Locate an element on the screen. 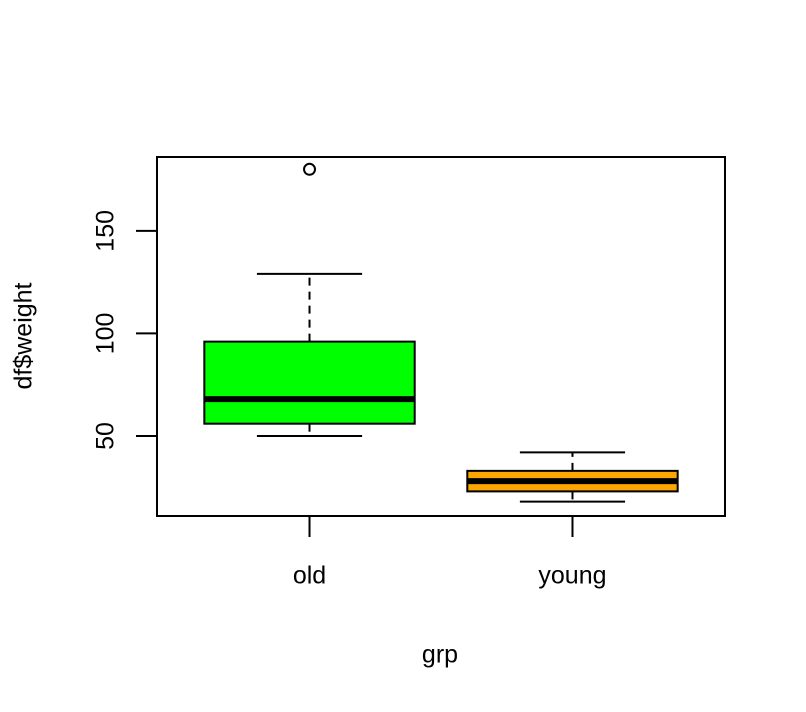 Image resolution: width=806 pixels, height=712 pixels. x-axis-label: grp is located at coordinates (440, 655).